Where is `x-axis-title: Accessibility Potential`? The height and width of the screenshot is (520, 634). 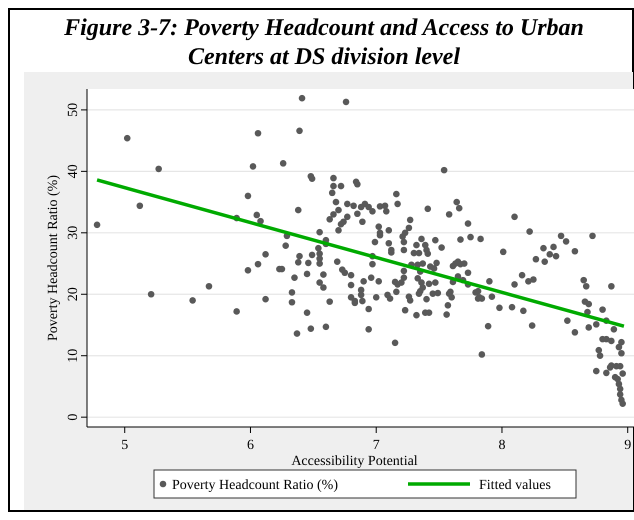 x-axis-title: Accessibility Potential is located at coordinates (354, 461).